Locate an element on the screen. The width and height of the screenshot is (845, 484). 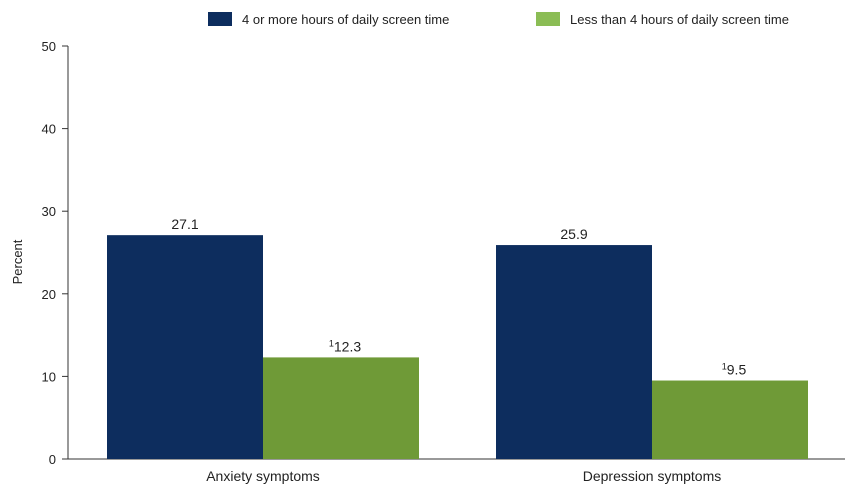
y-tick-label: 0 is located at coordinates (52, 459).